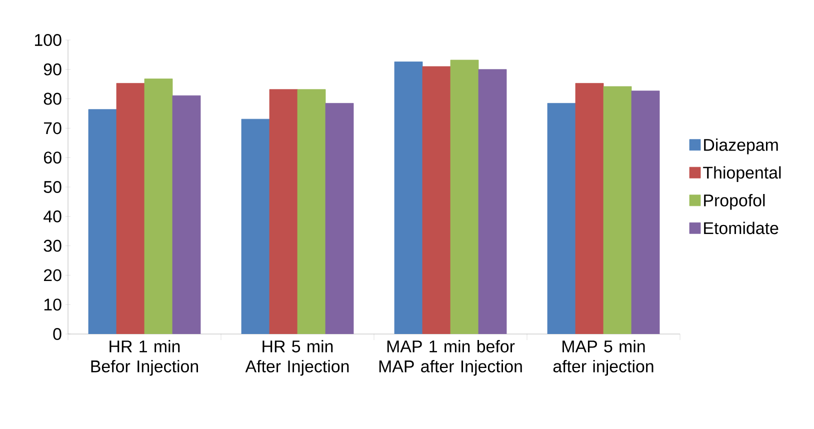  Describe the element at coordinates (450, 358) in the screenshot. I see `x-tick-label: MAP 1 min befor MAP after Injection` at that location.